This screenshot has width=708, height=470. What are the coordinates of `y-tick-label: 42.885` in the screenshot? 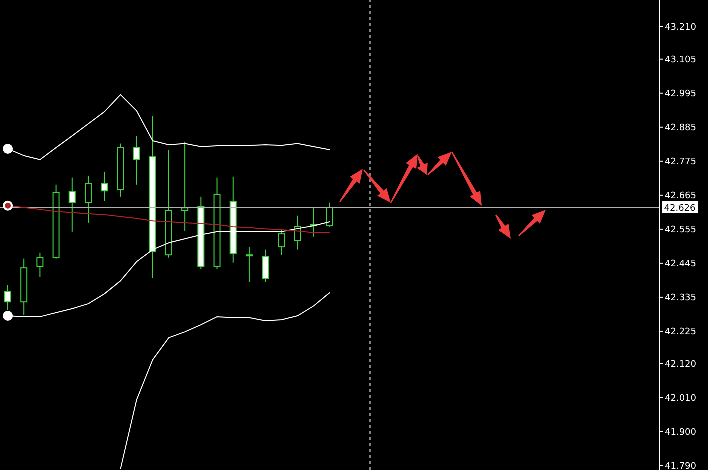 It's located at (680, 129).